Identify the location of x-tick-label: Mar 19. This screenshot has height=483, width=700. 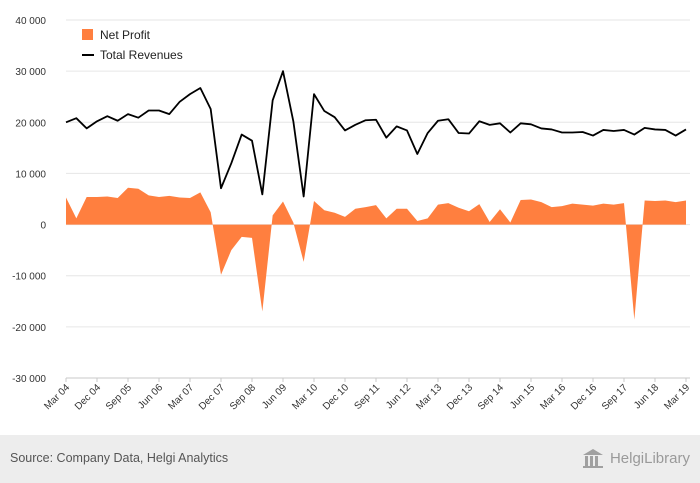
(677, 397).